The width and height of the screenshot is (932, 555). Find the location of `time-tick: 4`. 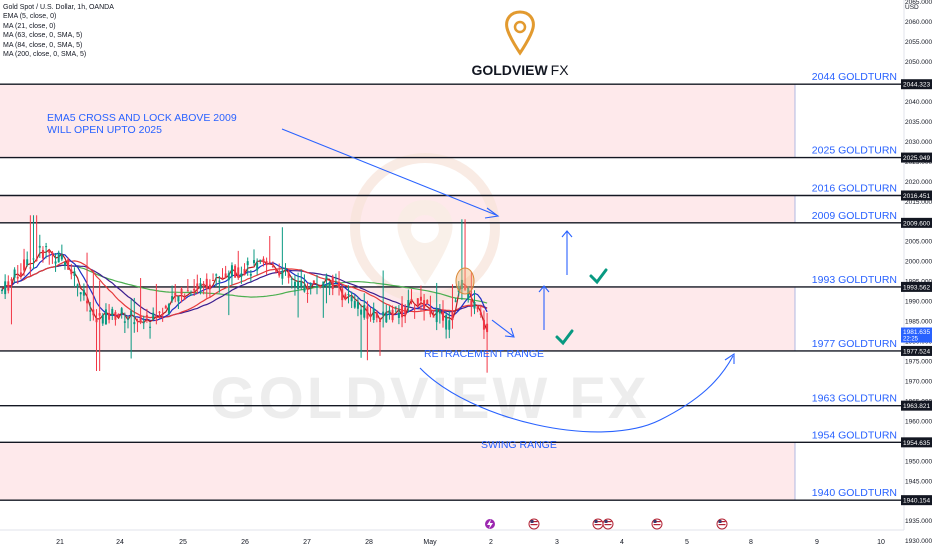

time-tick: 4 is located at coordinates (622, 542).